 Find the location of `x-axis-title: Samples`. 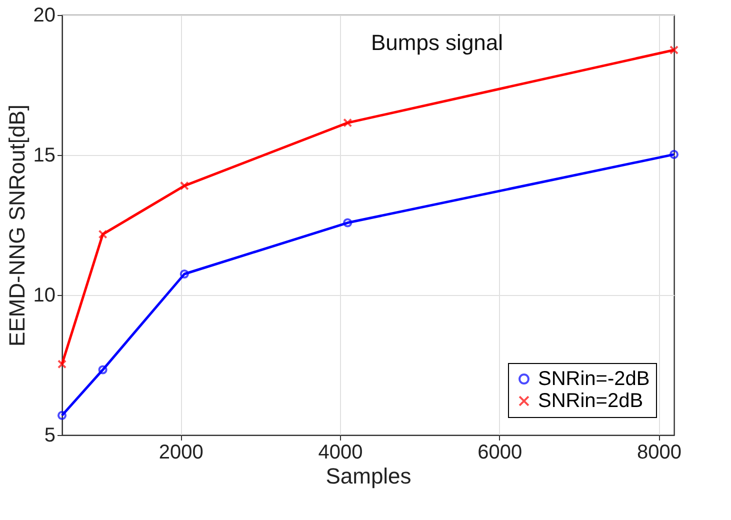

x-axis-title: Samples is located at coordinates (369, 476).